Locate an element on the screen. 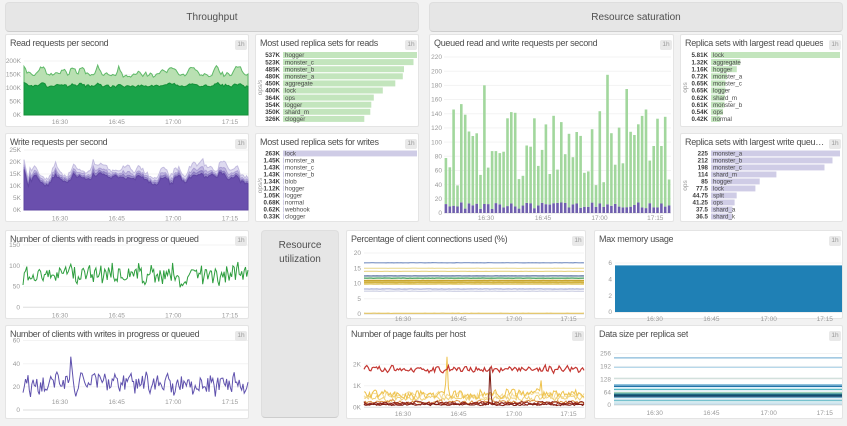 The image size is (847, 426). svg-text: 485K is located at coordinates (272, 69).